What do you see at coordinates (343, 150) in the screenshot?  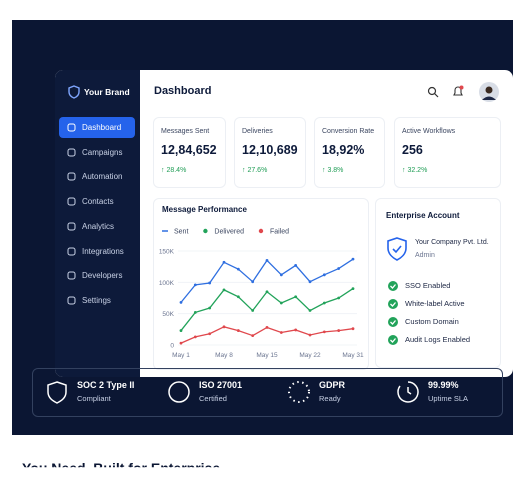 I see `stat-value: 18,92%` at bounding box center [343, 150].